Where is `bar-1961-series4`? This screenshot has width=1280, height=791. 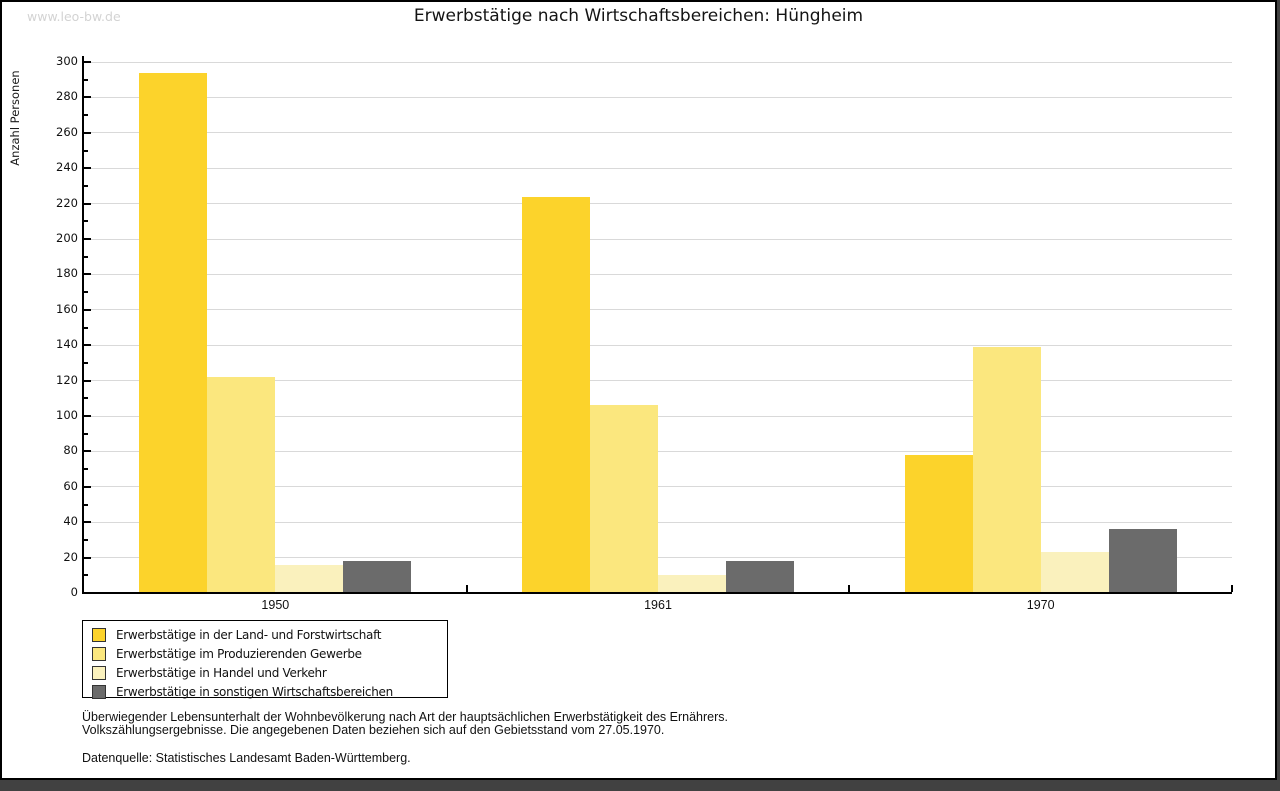 bar-1961-series4 is located at coordinates (760, 577).